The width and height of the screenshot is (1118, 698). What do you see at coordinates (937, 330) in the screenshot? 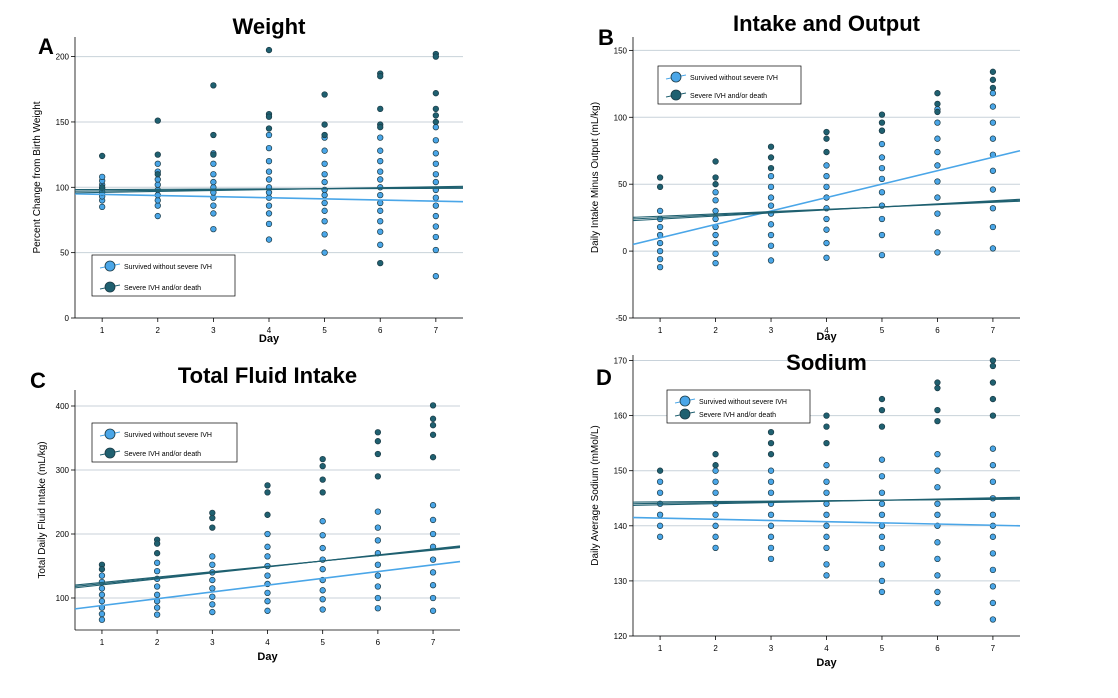
I see `x-tick-label: 6` at bounding box center [937, 330].